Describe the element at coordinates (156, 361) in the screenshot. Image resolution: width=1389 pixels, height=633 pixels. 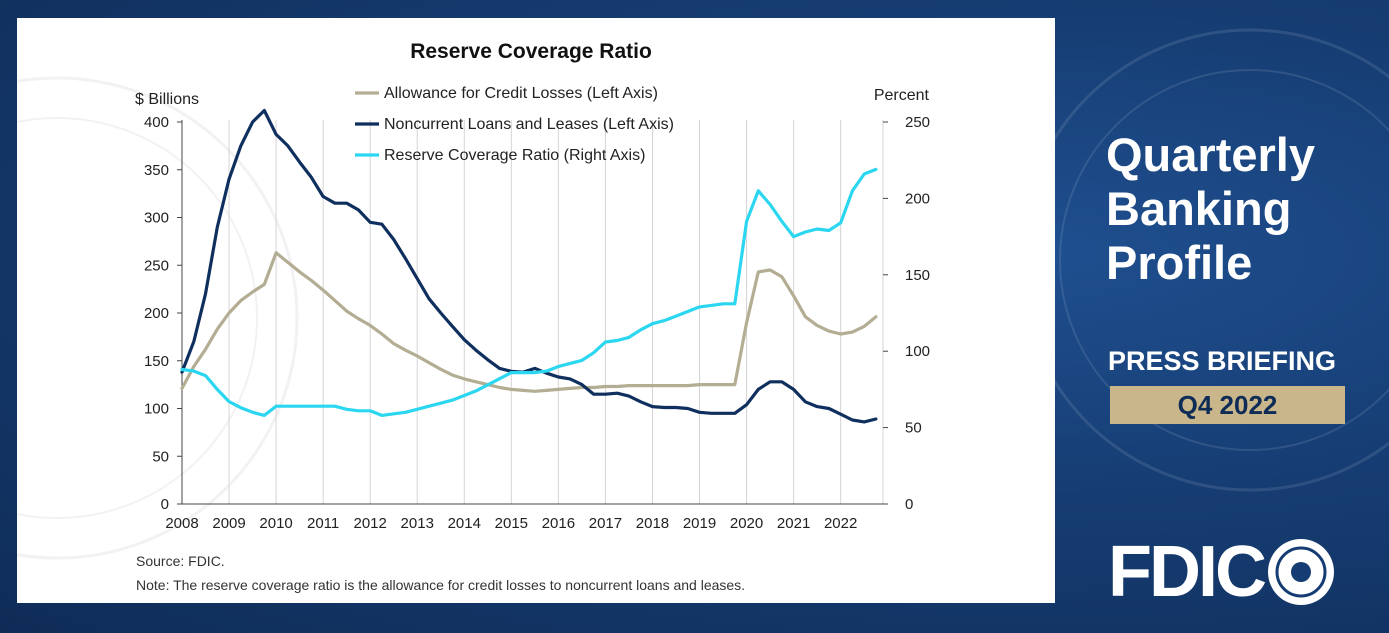
I see `left-tick-label: 150` at that location.